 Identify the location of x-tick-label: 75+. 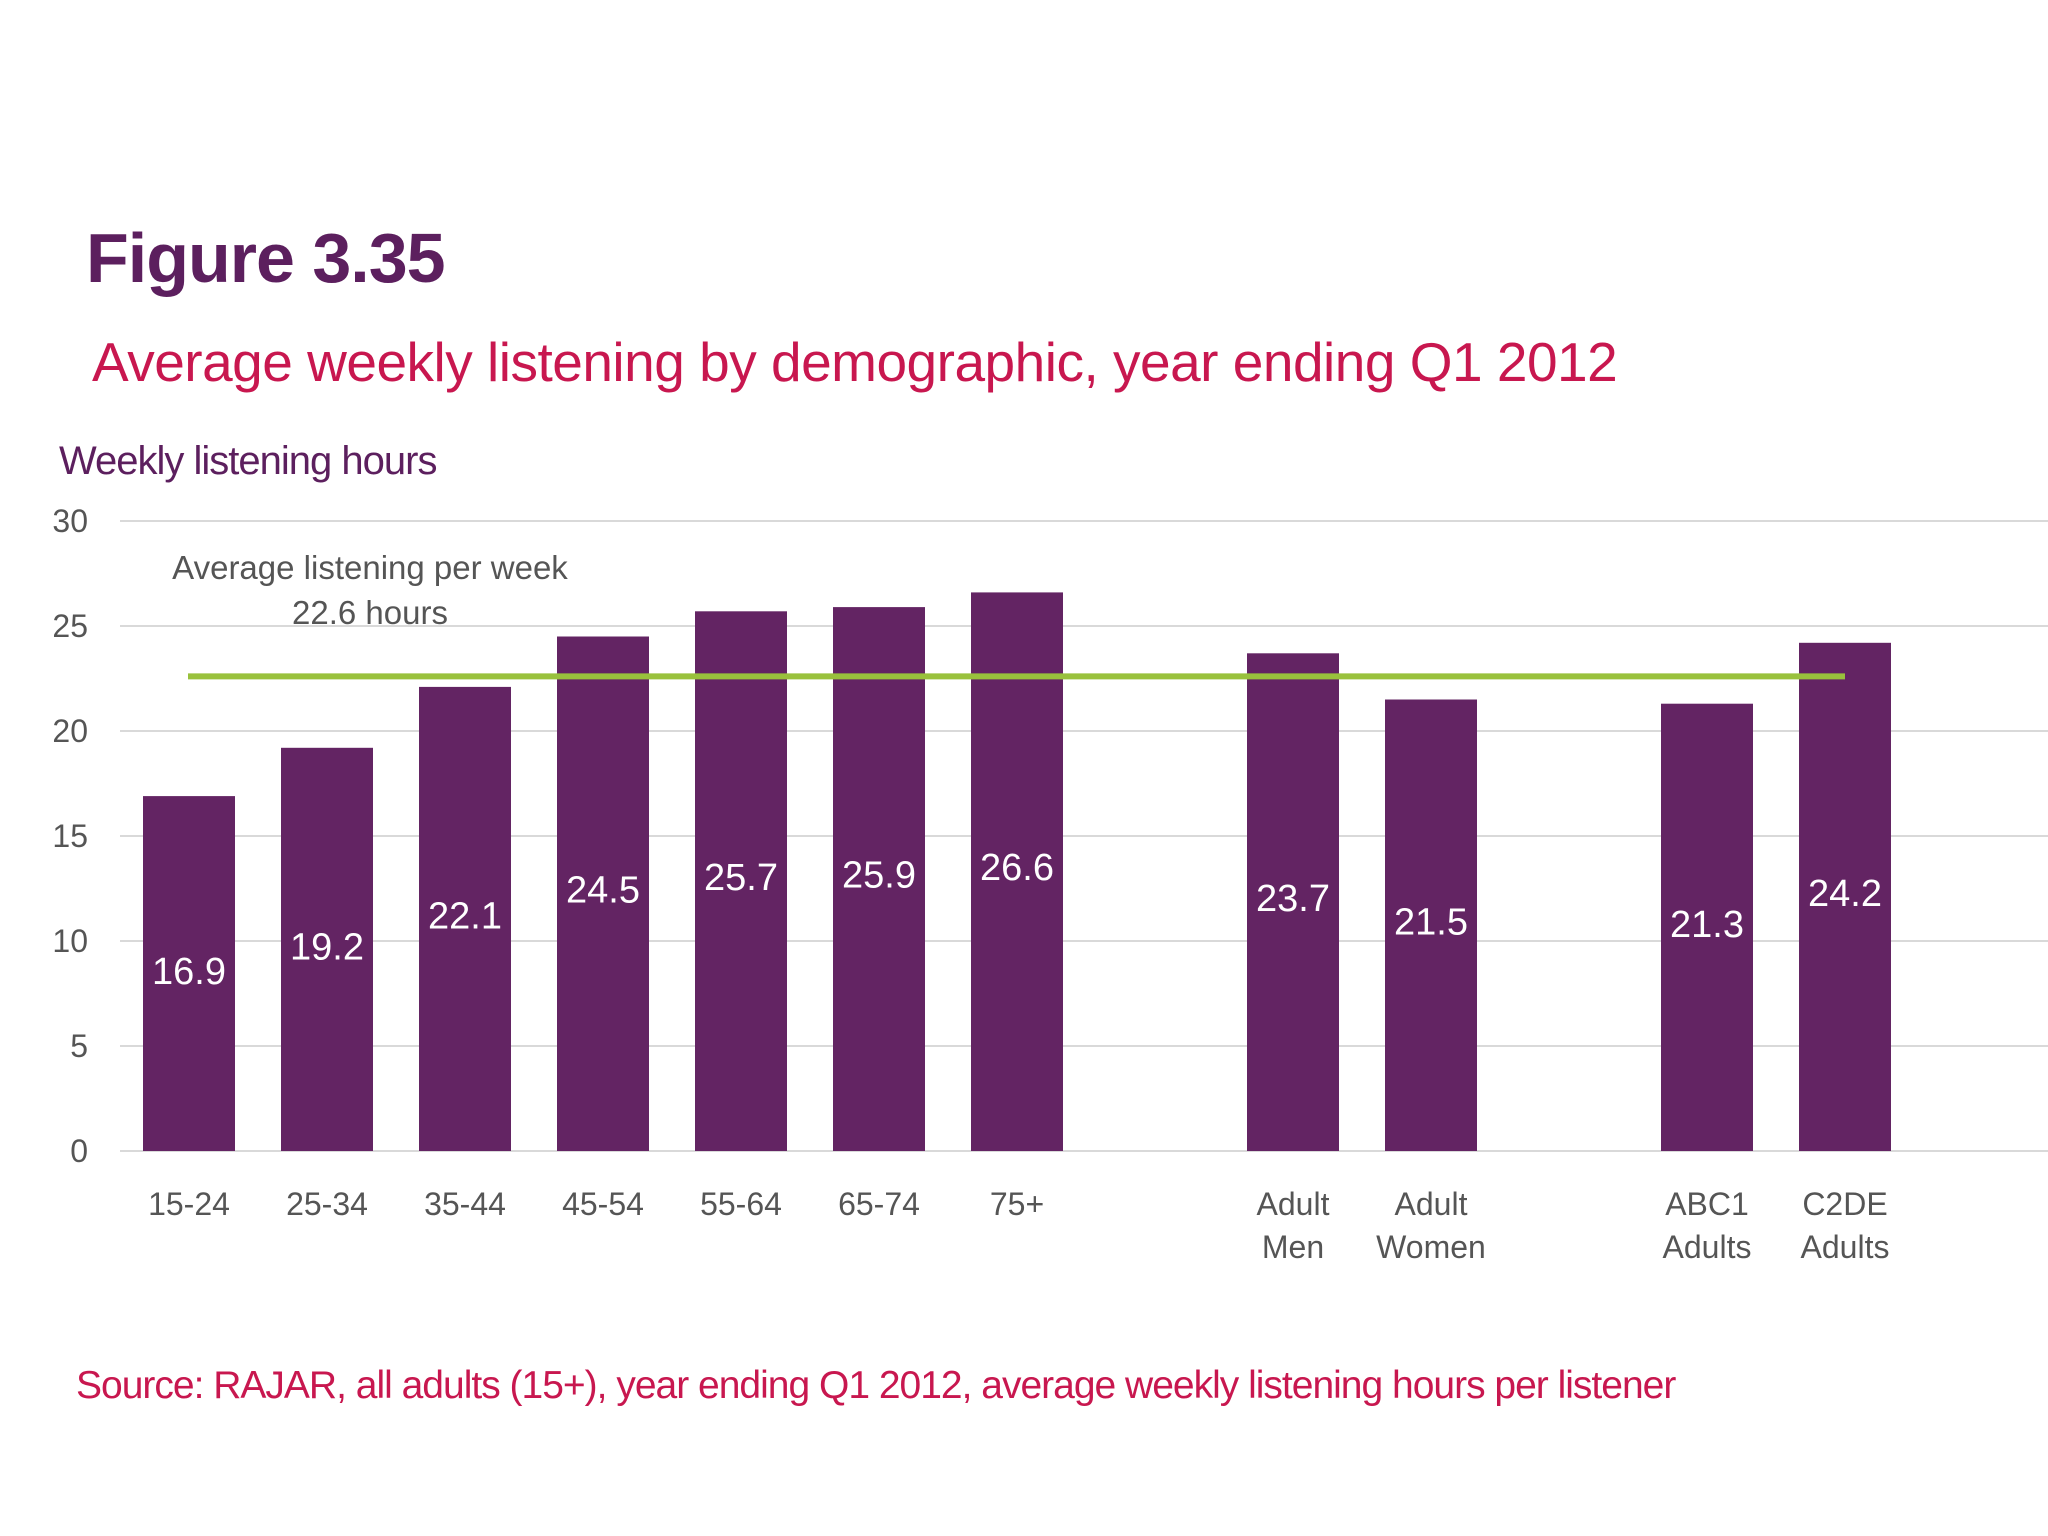
(1017, 1204).